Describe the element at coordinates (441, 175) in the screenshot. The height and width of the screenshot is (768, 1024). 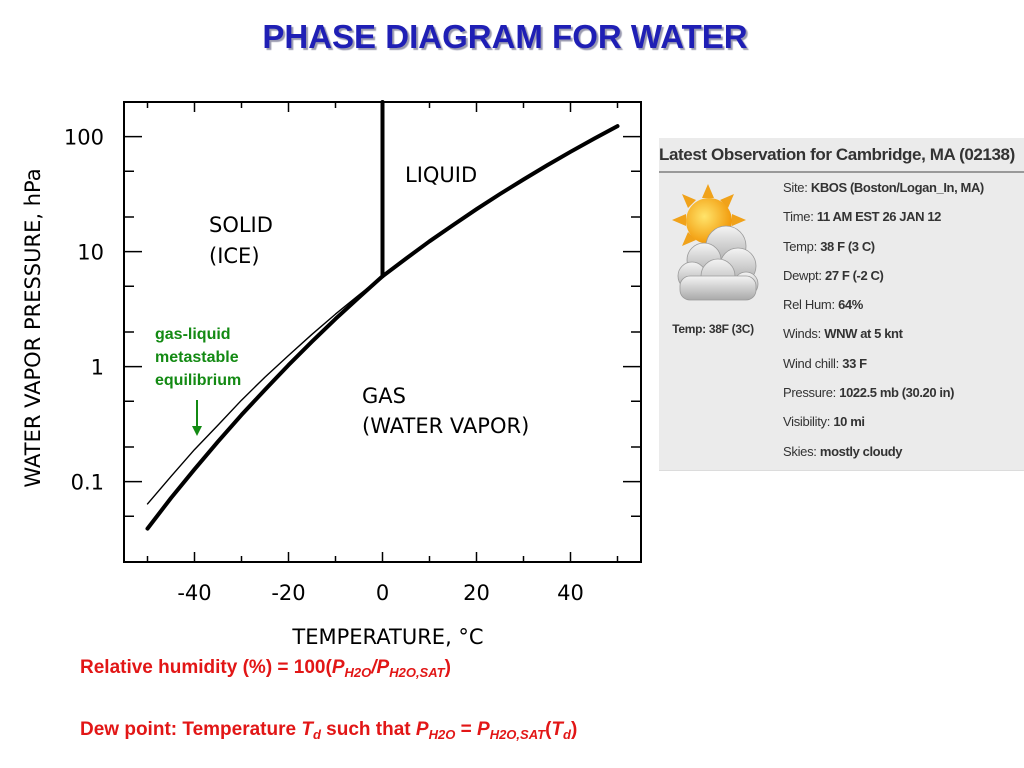
I see `region-liquid-label: LIQUID` at that location.